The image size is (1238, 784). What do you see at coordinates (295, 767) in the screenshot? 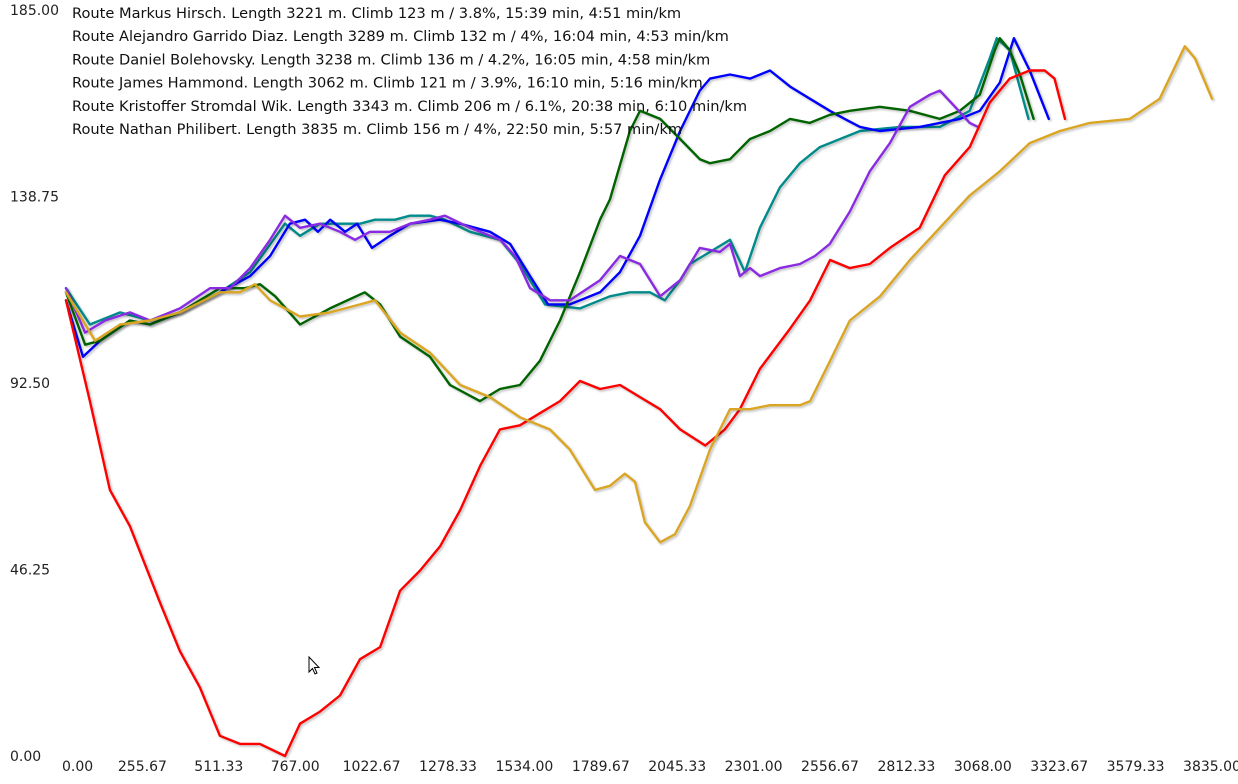
I see `x-tick-label: 767.00` at bounding box center [295, 767].